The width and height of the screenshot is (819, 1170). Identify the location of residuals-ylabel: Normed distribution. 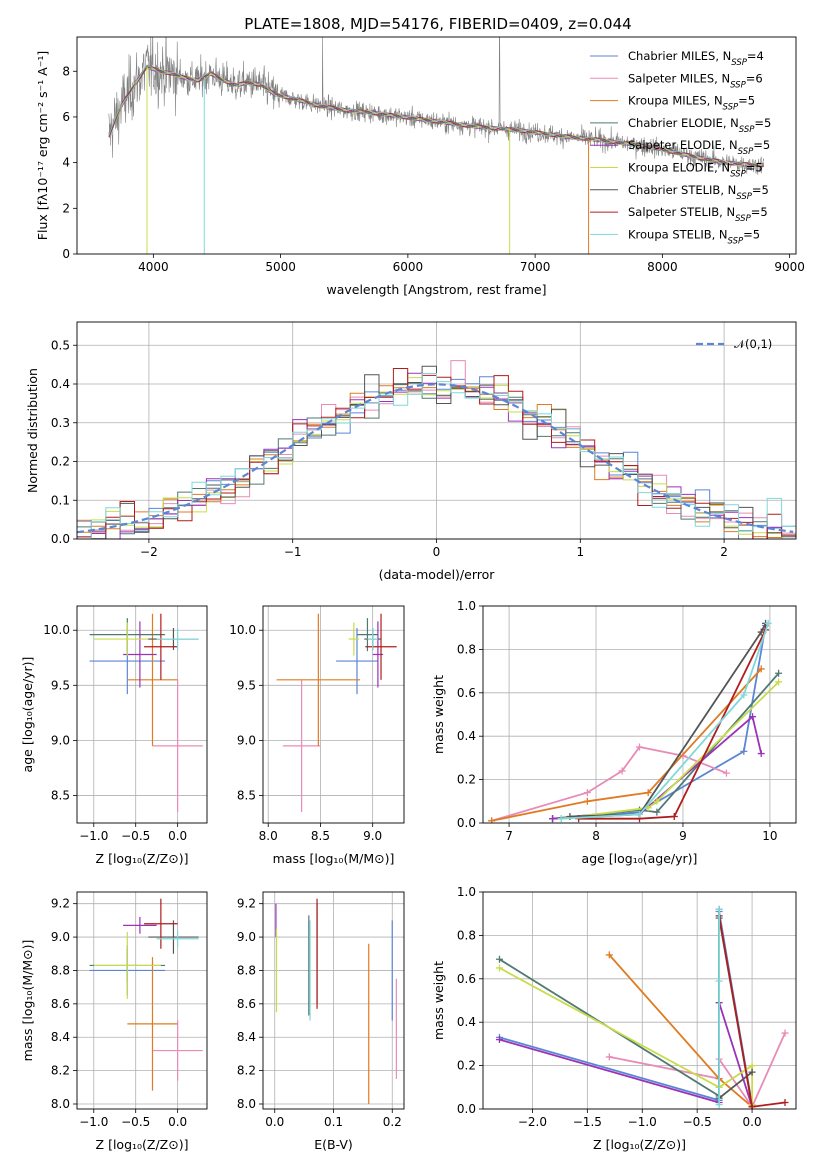
(32, 430).